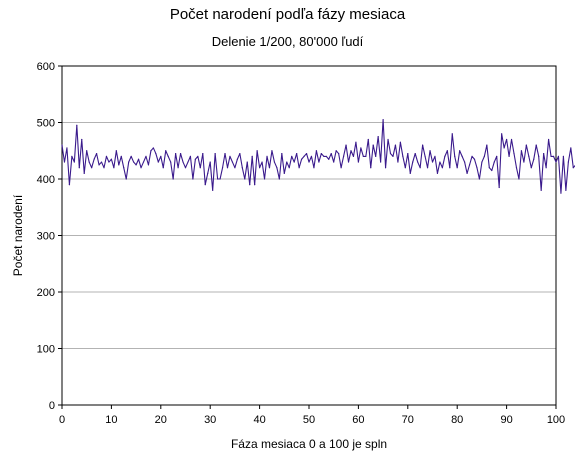  What do you see at coordinates (408, 420) in the screenshot?
I see `x-tick-label-70: 70` at bounding box center [408, 420].